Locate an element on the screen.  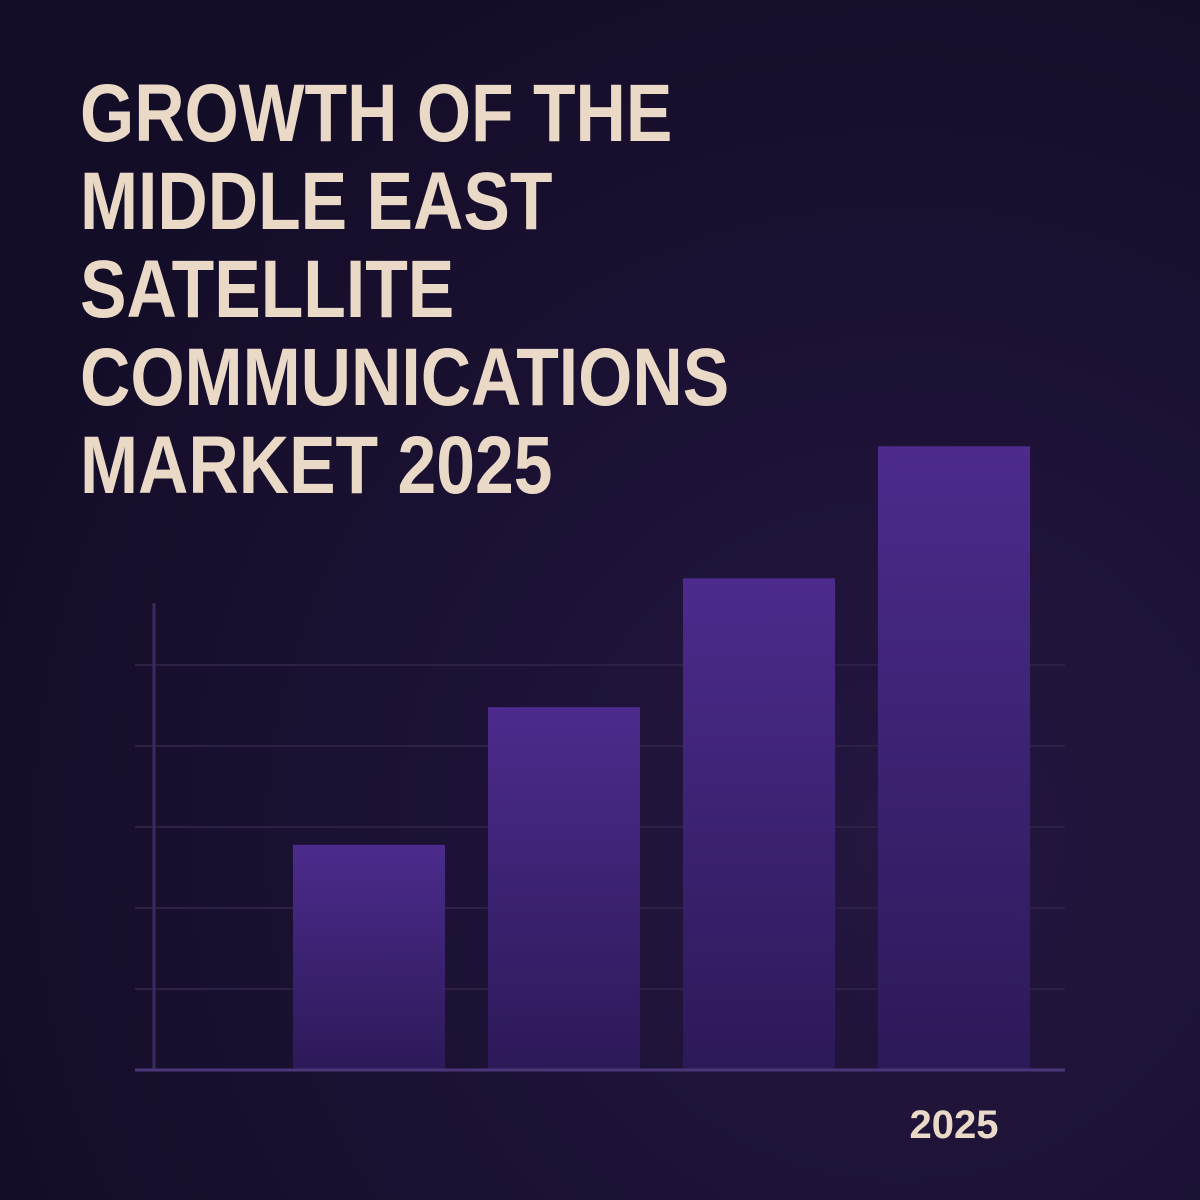
x-tick-label: 2025 is located at coordinates (954, 1125).